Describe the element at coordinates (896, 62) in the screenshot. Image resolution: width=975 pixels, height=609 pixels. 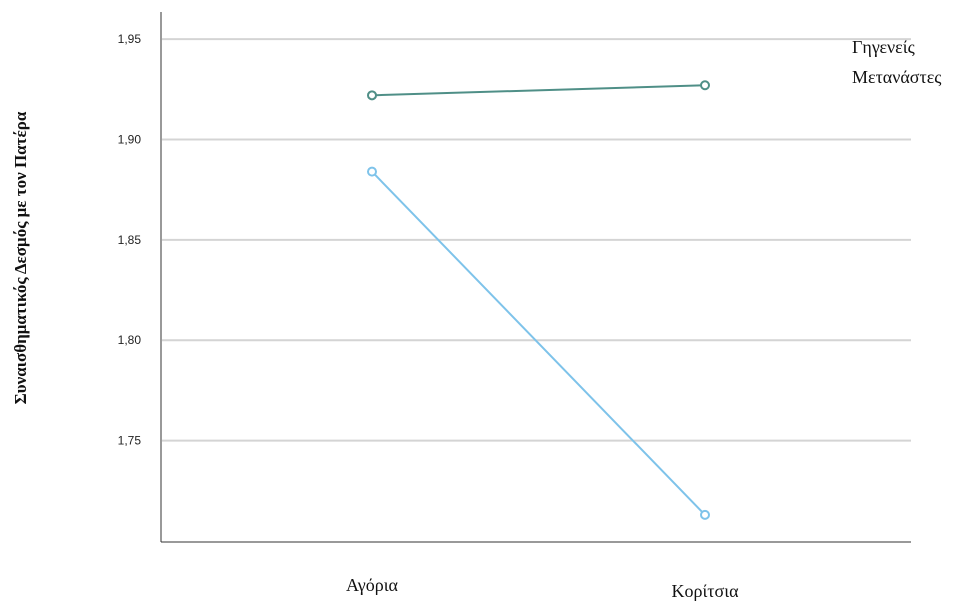
I see `legend: Γηγενείς Μετανάστες` at that location.